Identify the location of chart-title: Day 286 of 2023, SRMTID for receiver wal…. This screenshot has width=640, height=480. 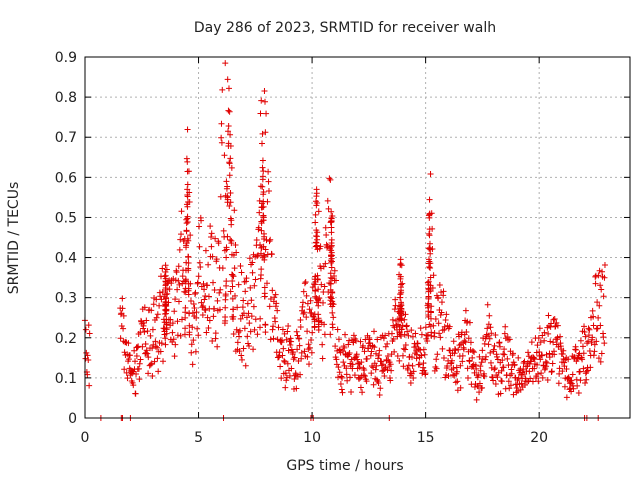
(345, 28).